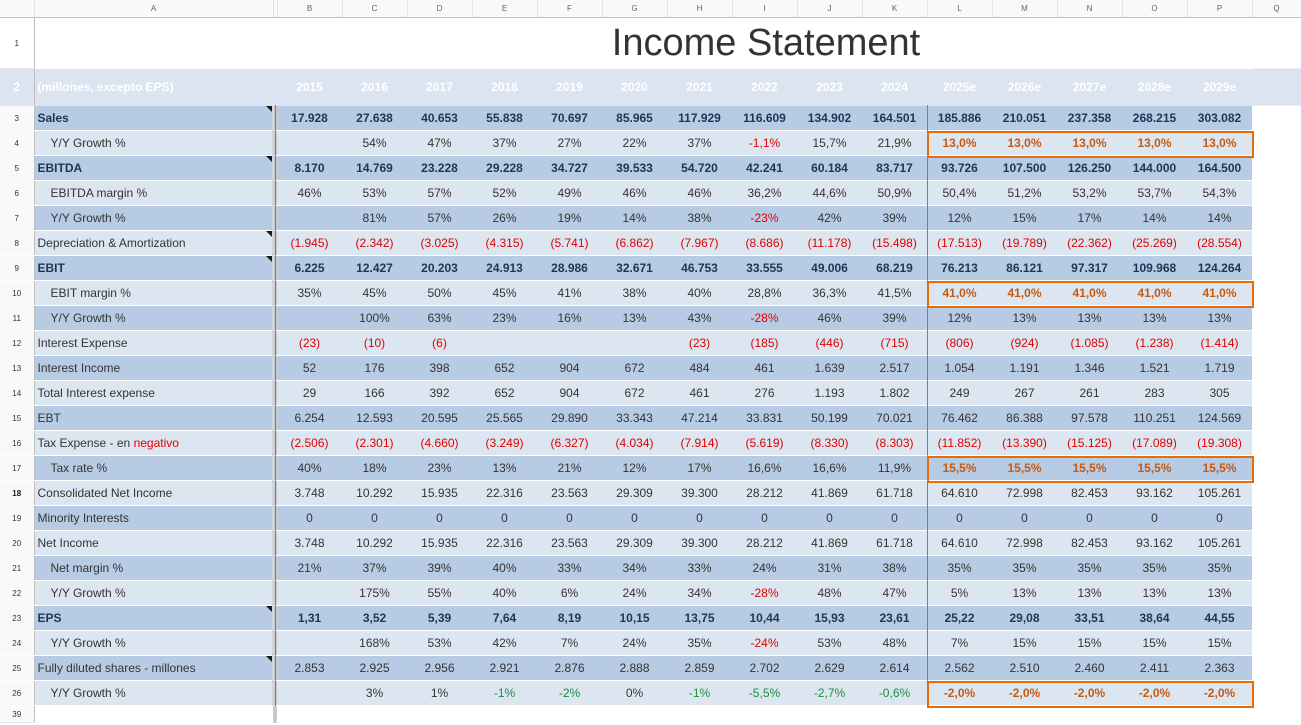  I want to click on value-cell: 2.876, so click(569, 668).